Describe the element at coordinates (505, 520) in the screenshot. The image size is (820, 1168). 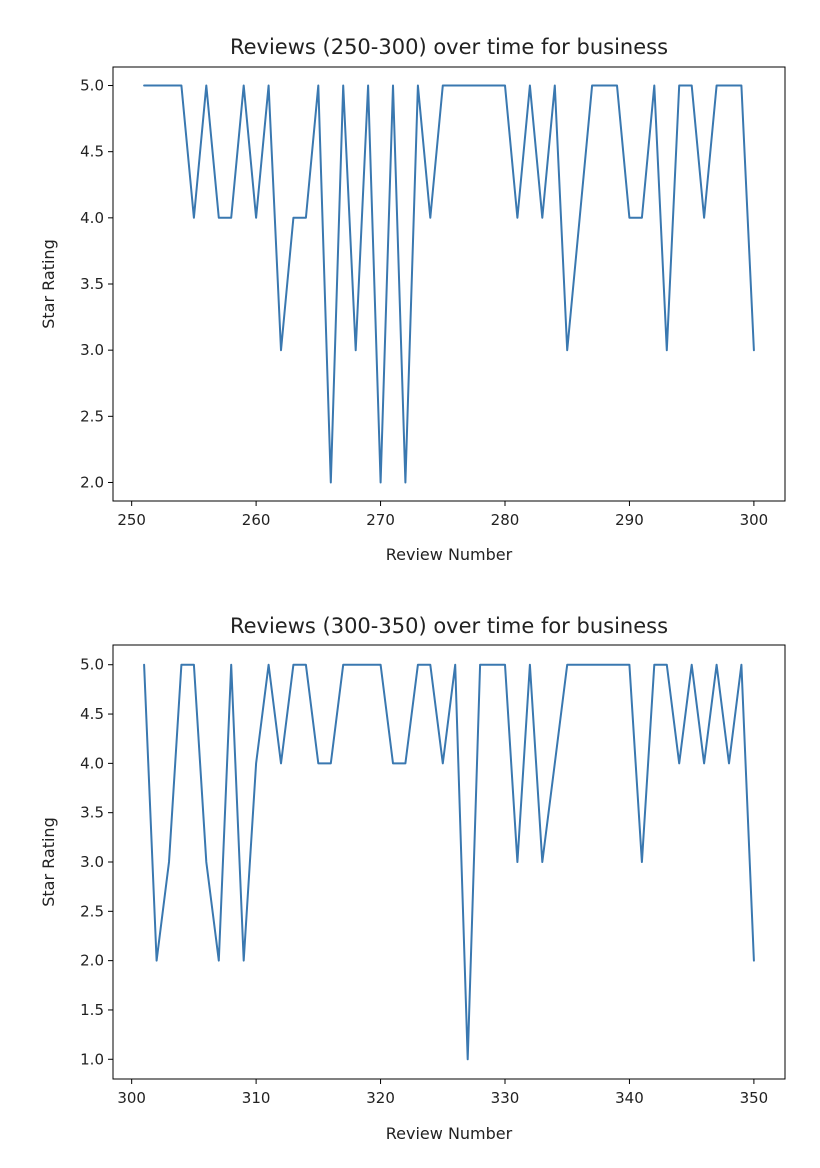
I see `x-tick-label: 280` at that location.